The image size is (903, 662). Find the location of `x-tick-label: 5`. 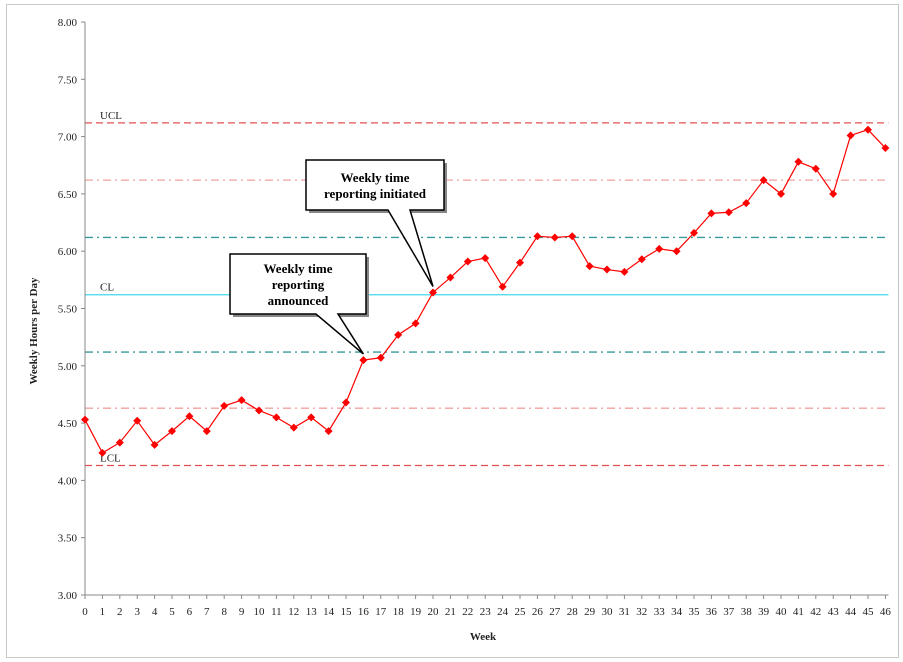

x-tick-label: 5 is located at coordinates (172, 612).